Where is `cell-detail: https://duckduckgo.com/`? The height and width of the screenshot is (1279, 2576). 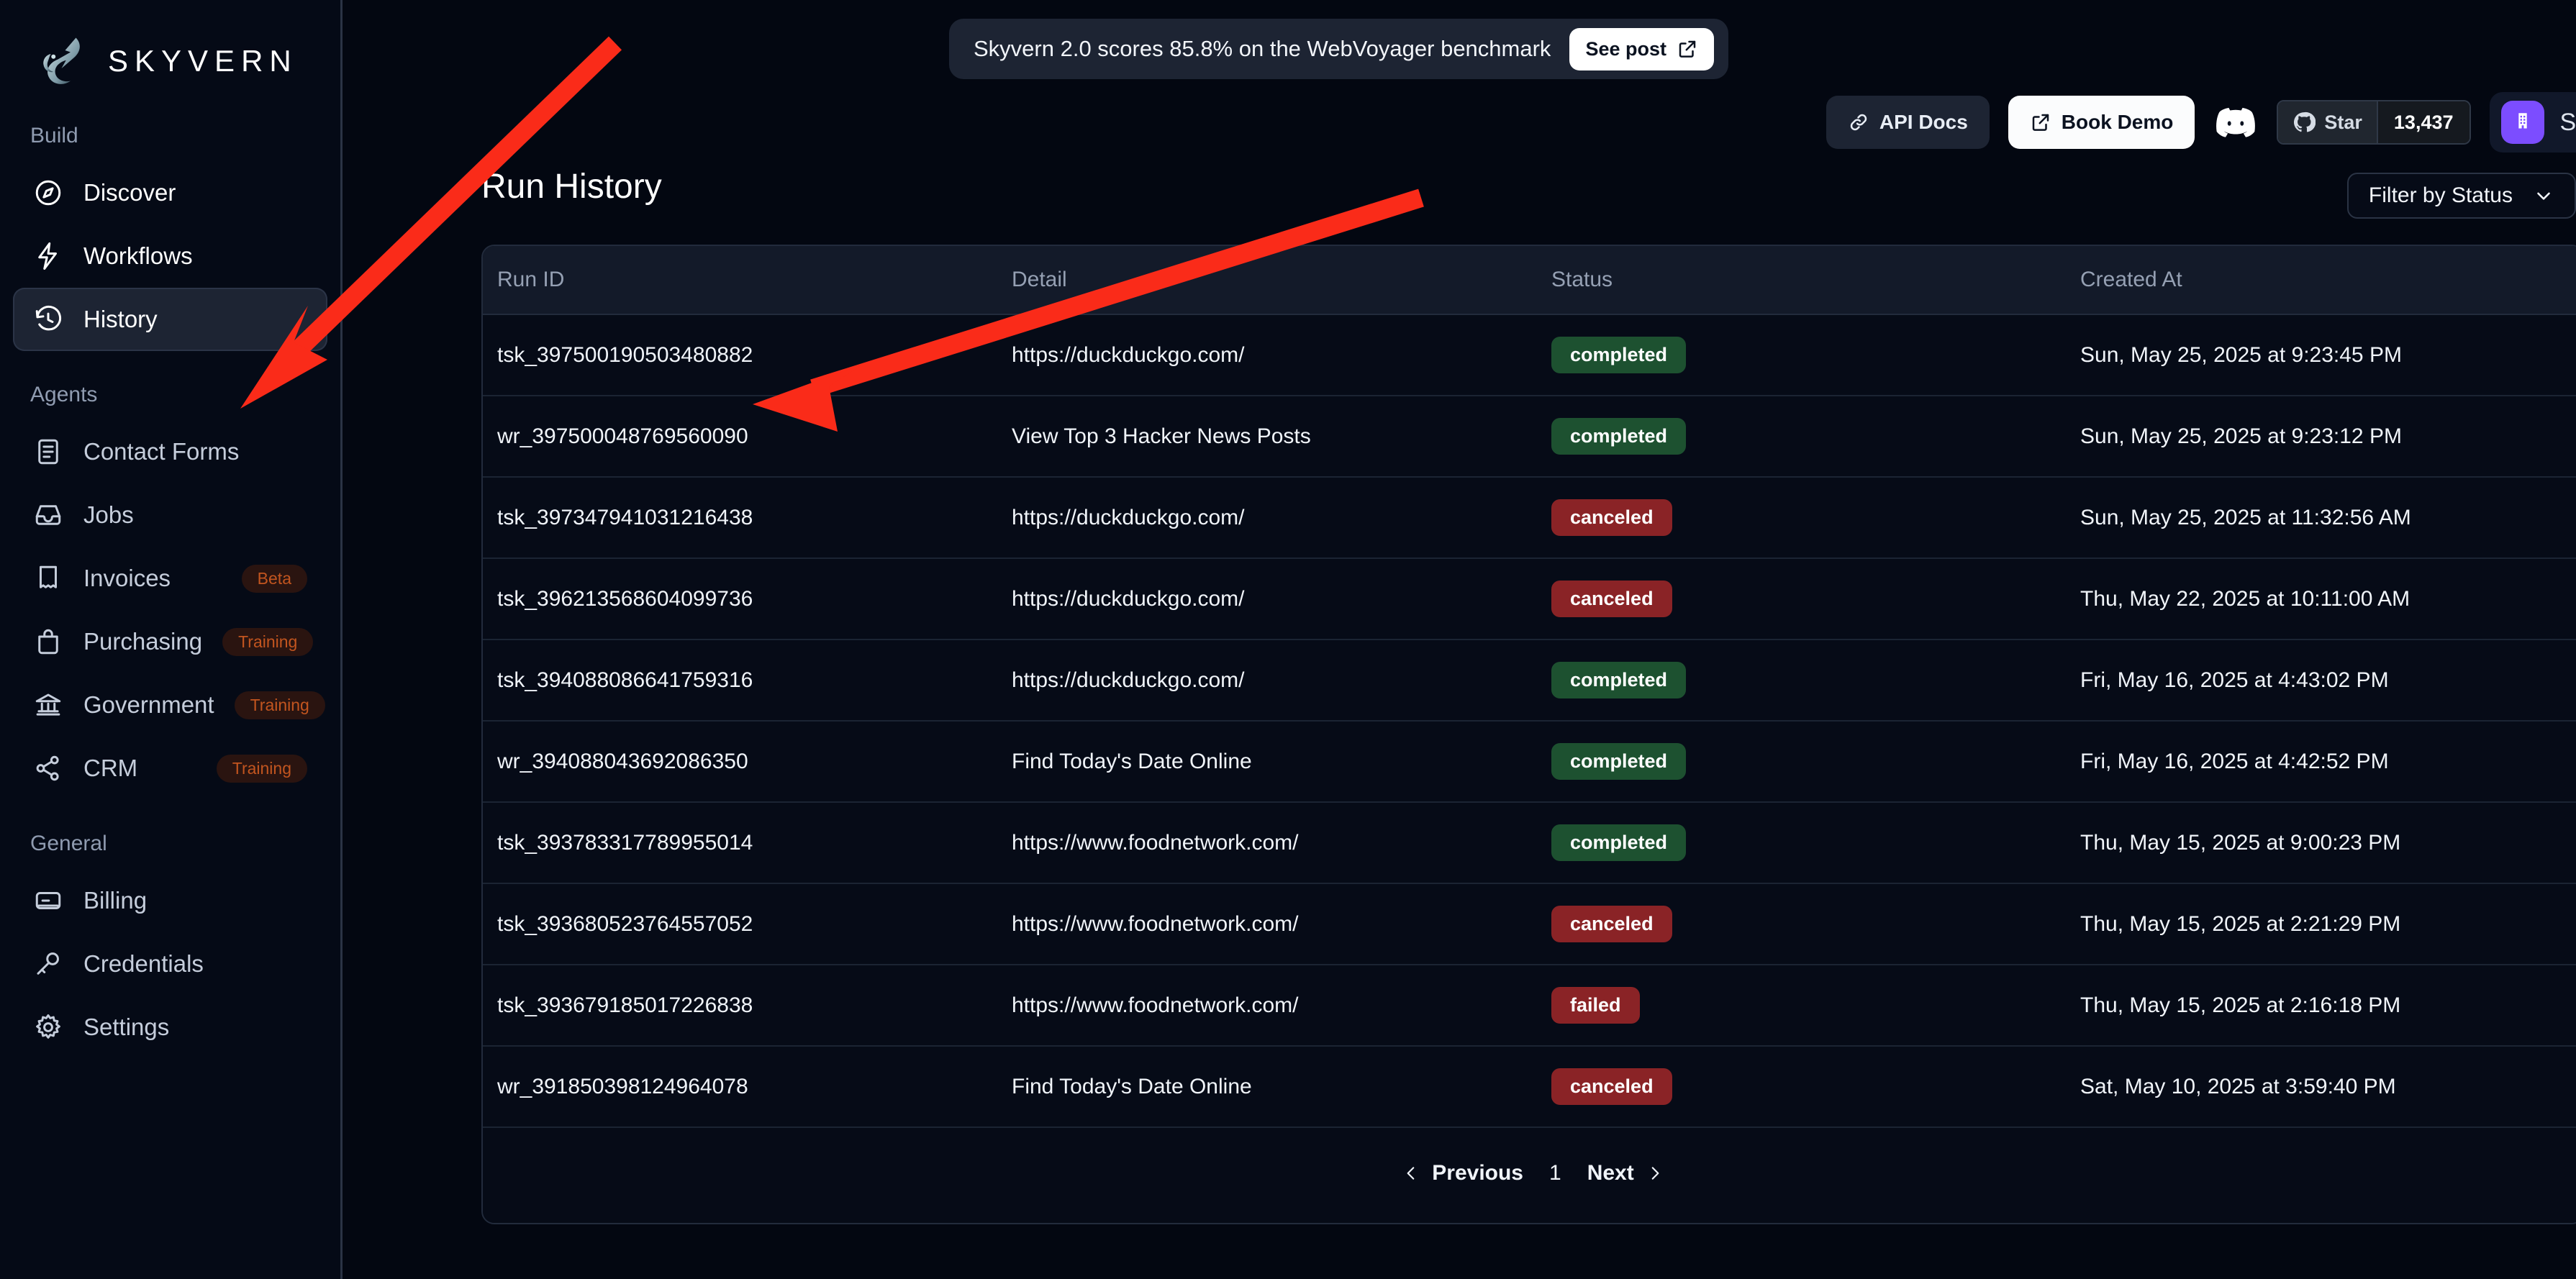
cell-detail: https://duckduckgo.com/ is located at coordinates (1281, 518).